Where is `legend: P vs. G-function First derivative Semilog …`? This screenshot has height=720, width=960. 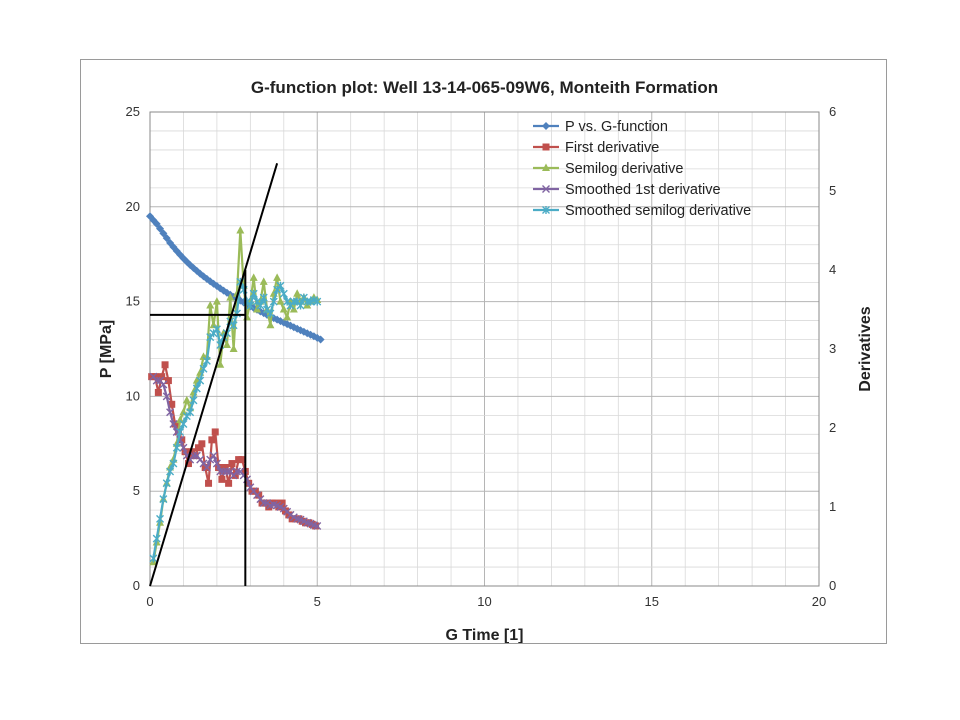 legend: P vs. G-function First derivative Semilog … is located at coordinates (642, 169).